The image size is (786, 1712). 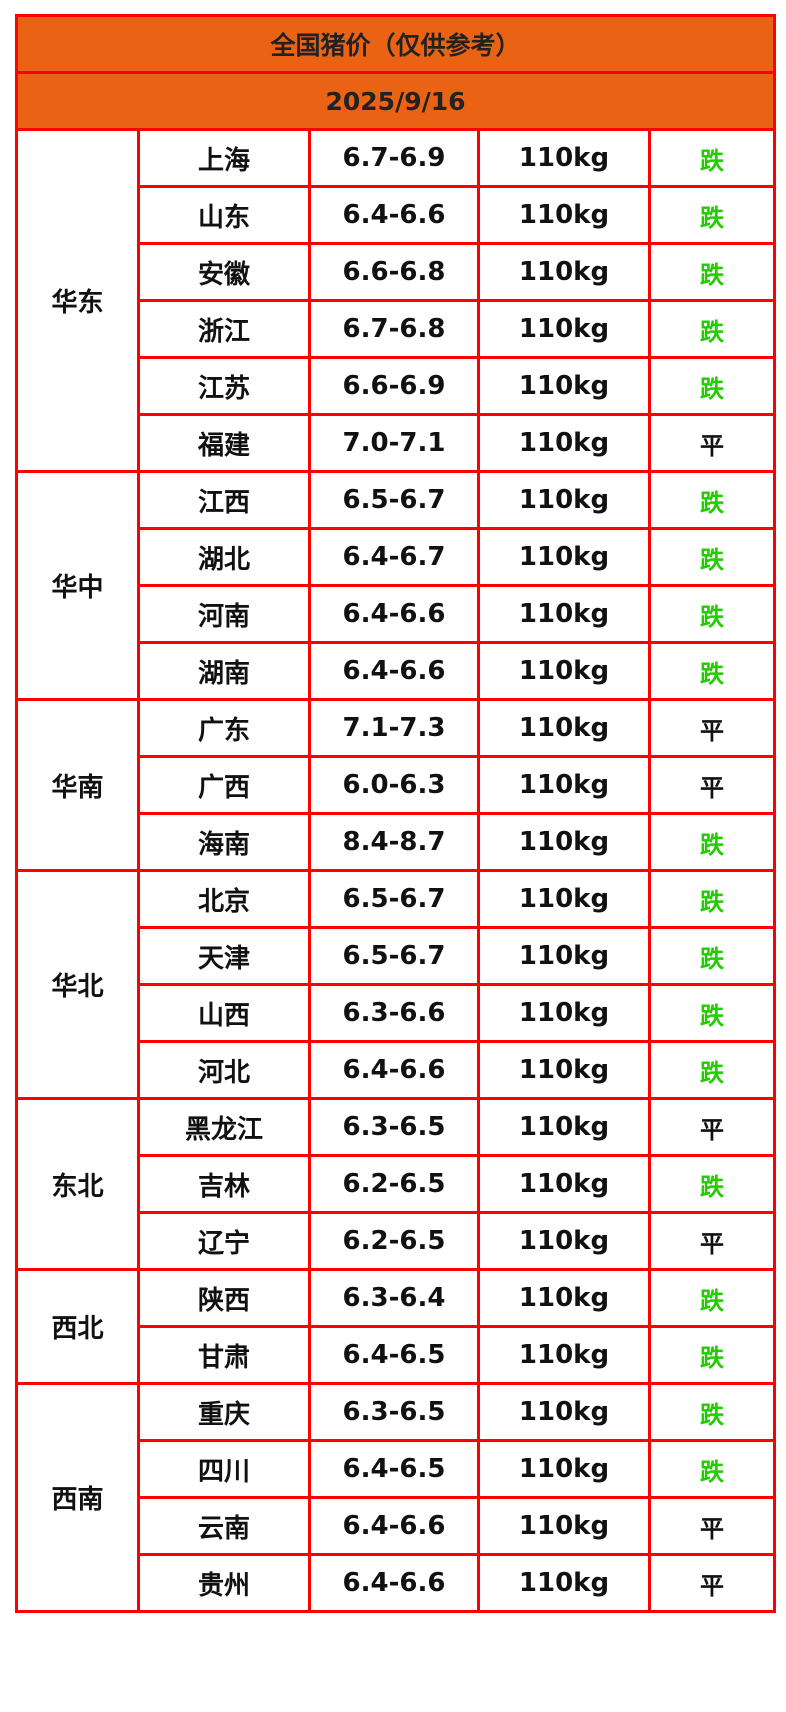 I want to click on table-row: 海南 8.4-8.7 110kg 跌, so click(x=397, y=842).